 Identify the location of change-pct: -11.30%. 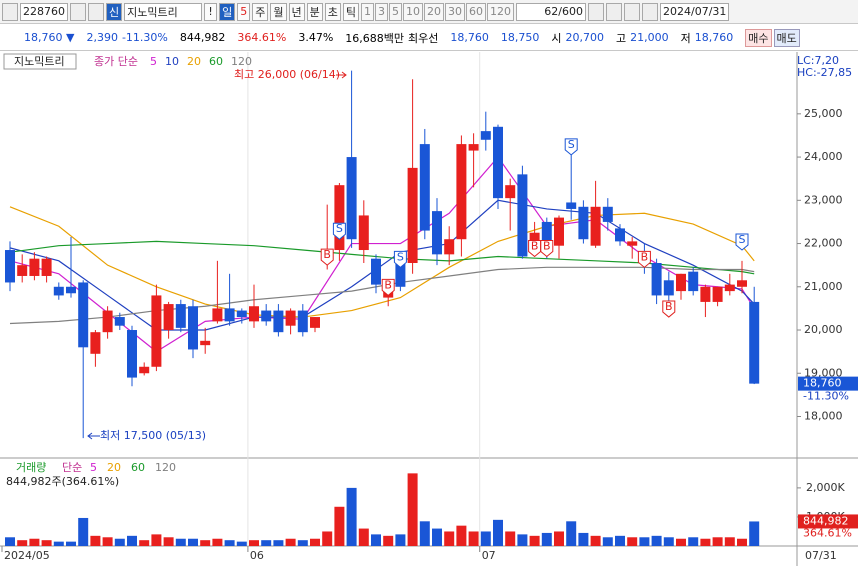
(144, 37).